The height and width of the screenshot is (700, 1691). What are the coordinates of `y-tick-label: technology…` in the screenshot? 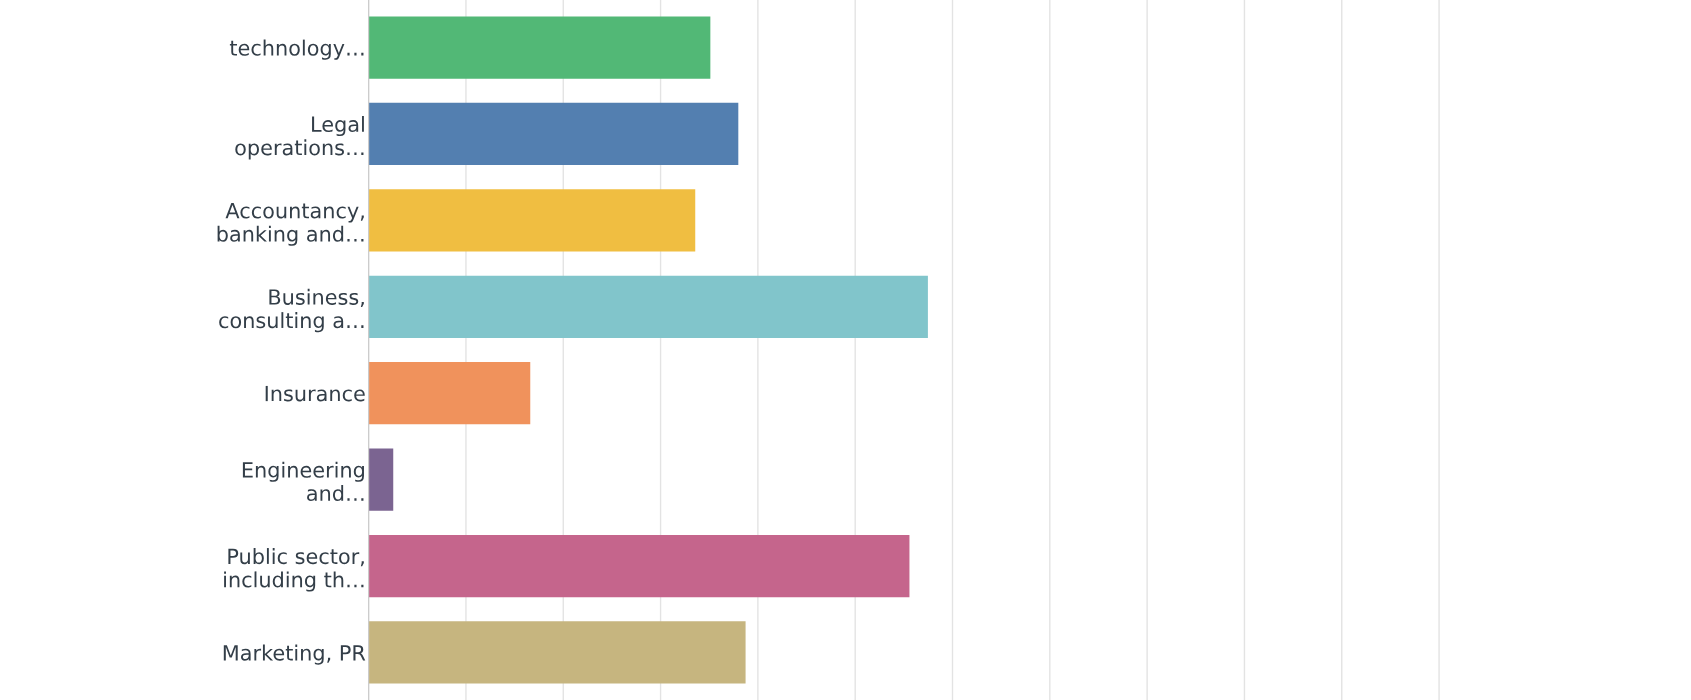 It's located at (296, 49).